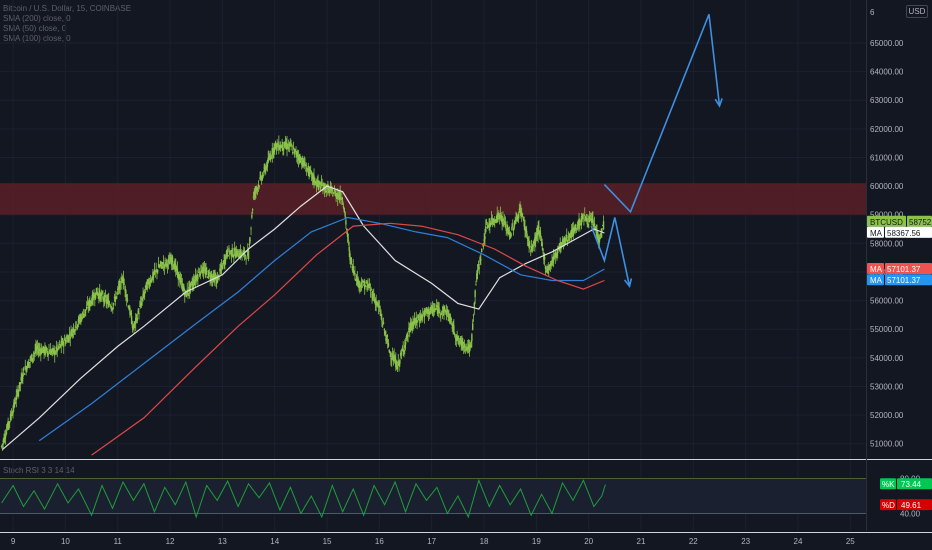 The image size is (932, 550). What do you see at coordinates (379, 541) in the screenshot?
I see `time-tick-label: 16` at bounding box center [379, 541].